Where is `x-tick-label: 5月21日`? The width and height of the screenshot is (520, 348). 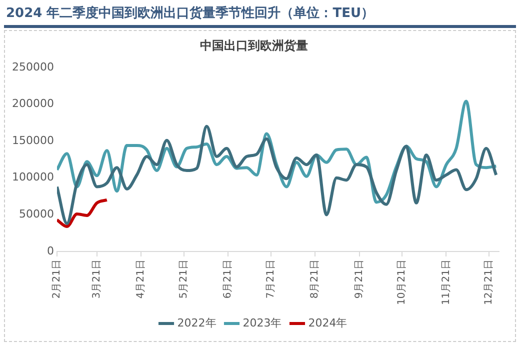
x-tick-label: 5月21日 is located at coordinates (184, 279).